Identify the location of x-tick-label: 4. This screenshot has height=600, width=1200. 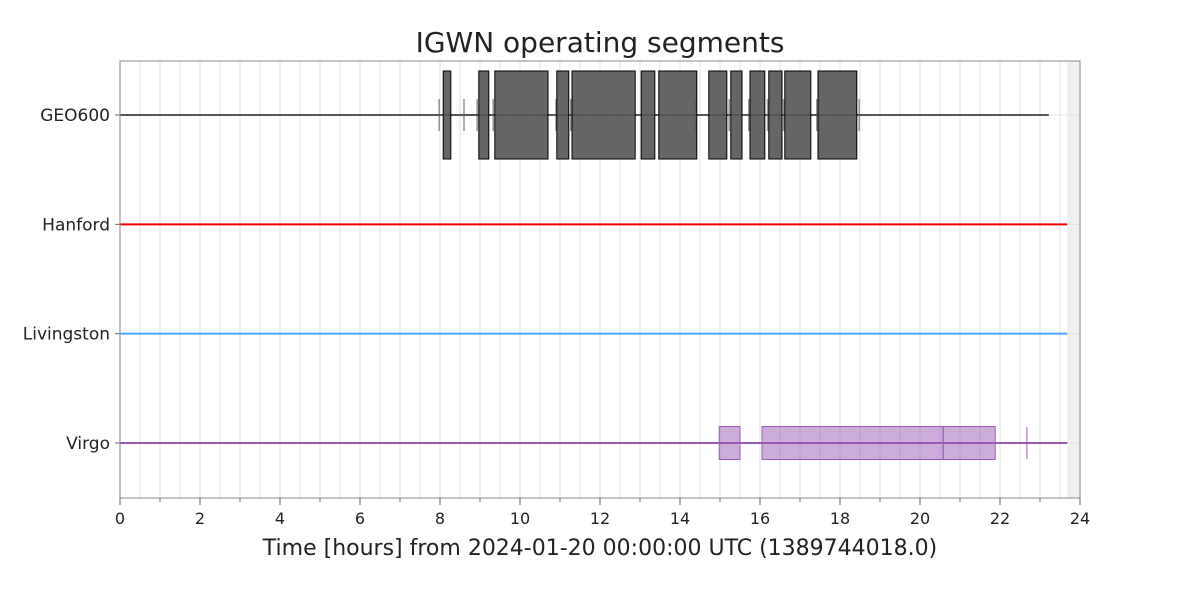
(280, 518).